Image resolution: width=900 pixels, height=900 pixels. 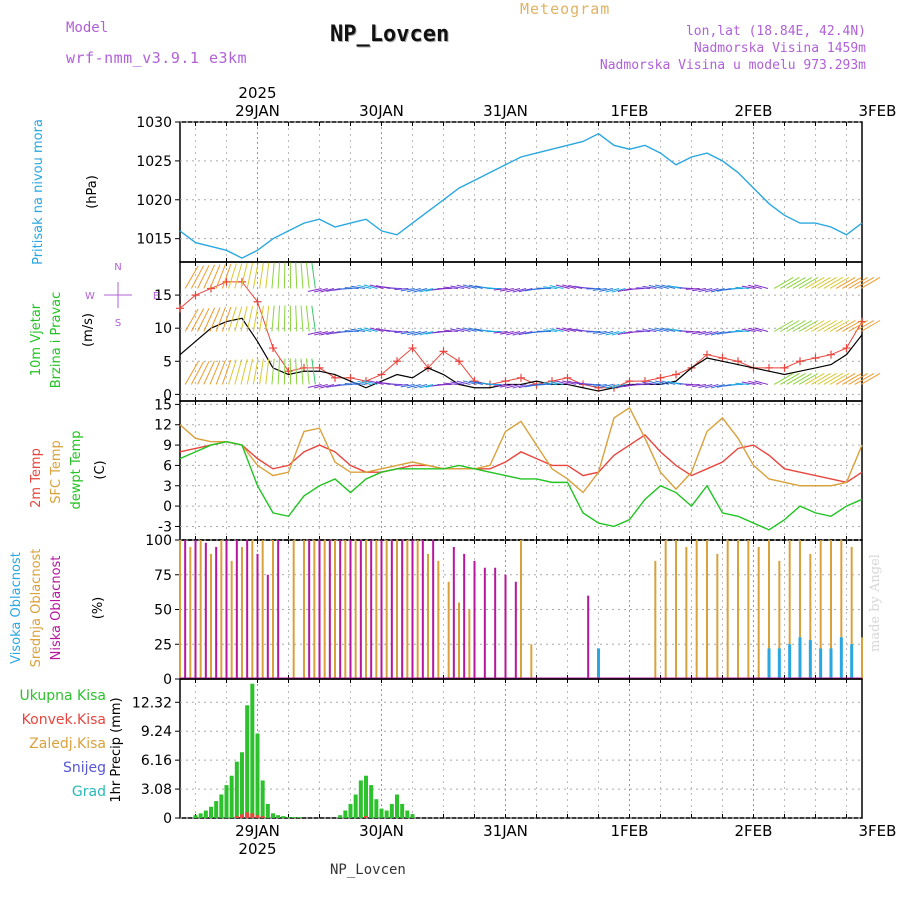 What do you see at coordinates (754, 831) in the screenshot?
I see `date-bottom-label: 2FEB` at bounding box center [754, 831].